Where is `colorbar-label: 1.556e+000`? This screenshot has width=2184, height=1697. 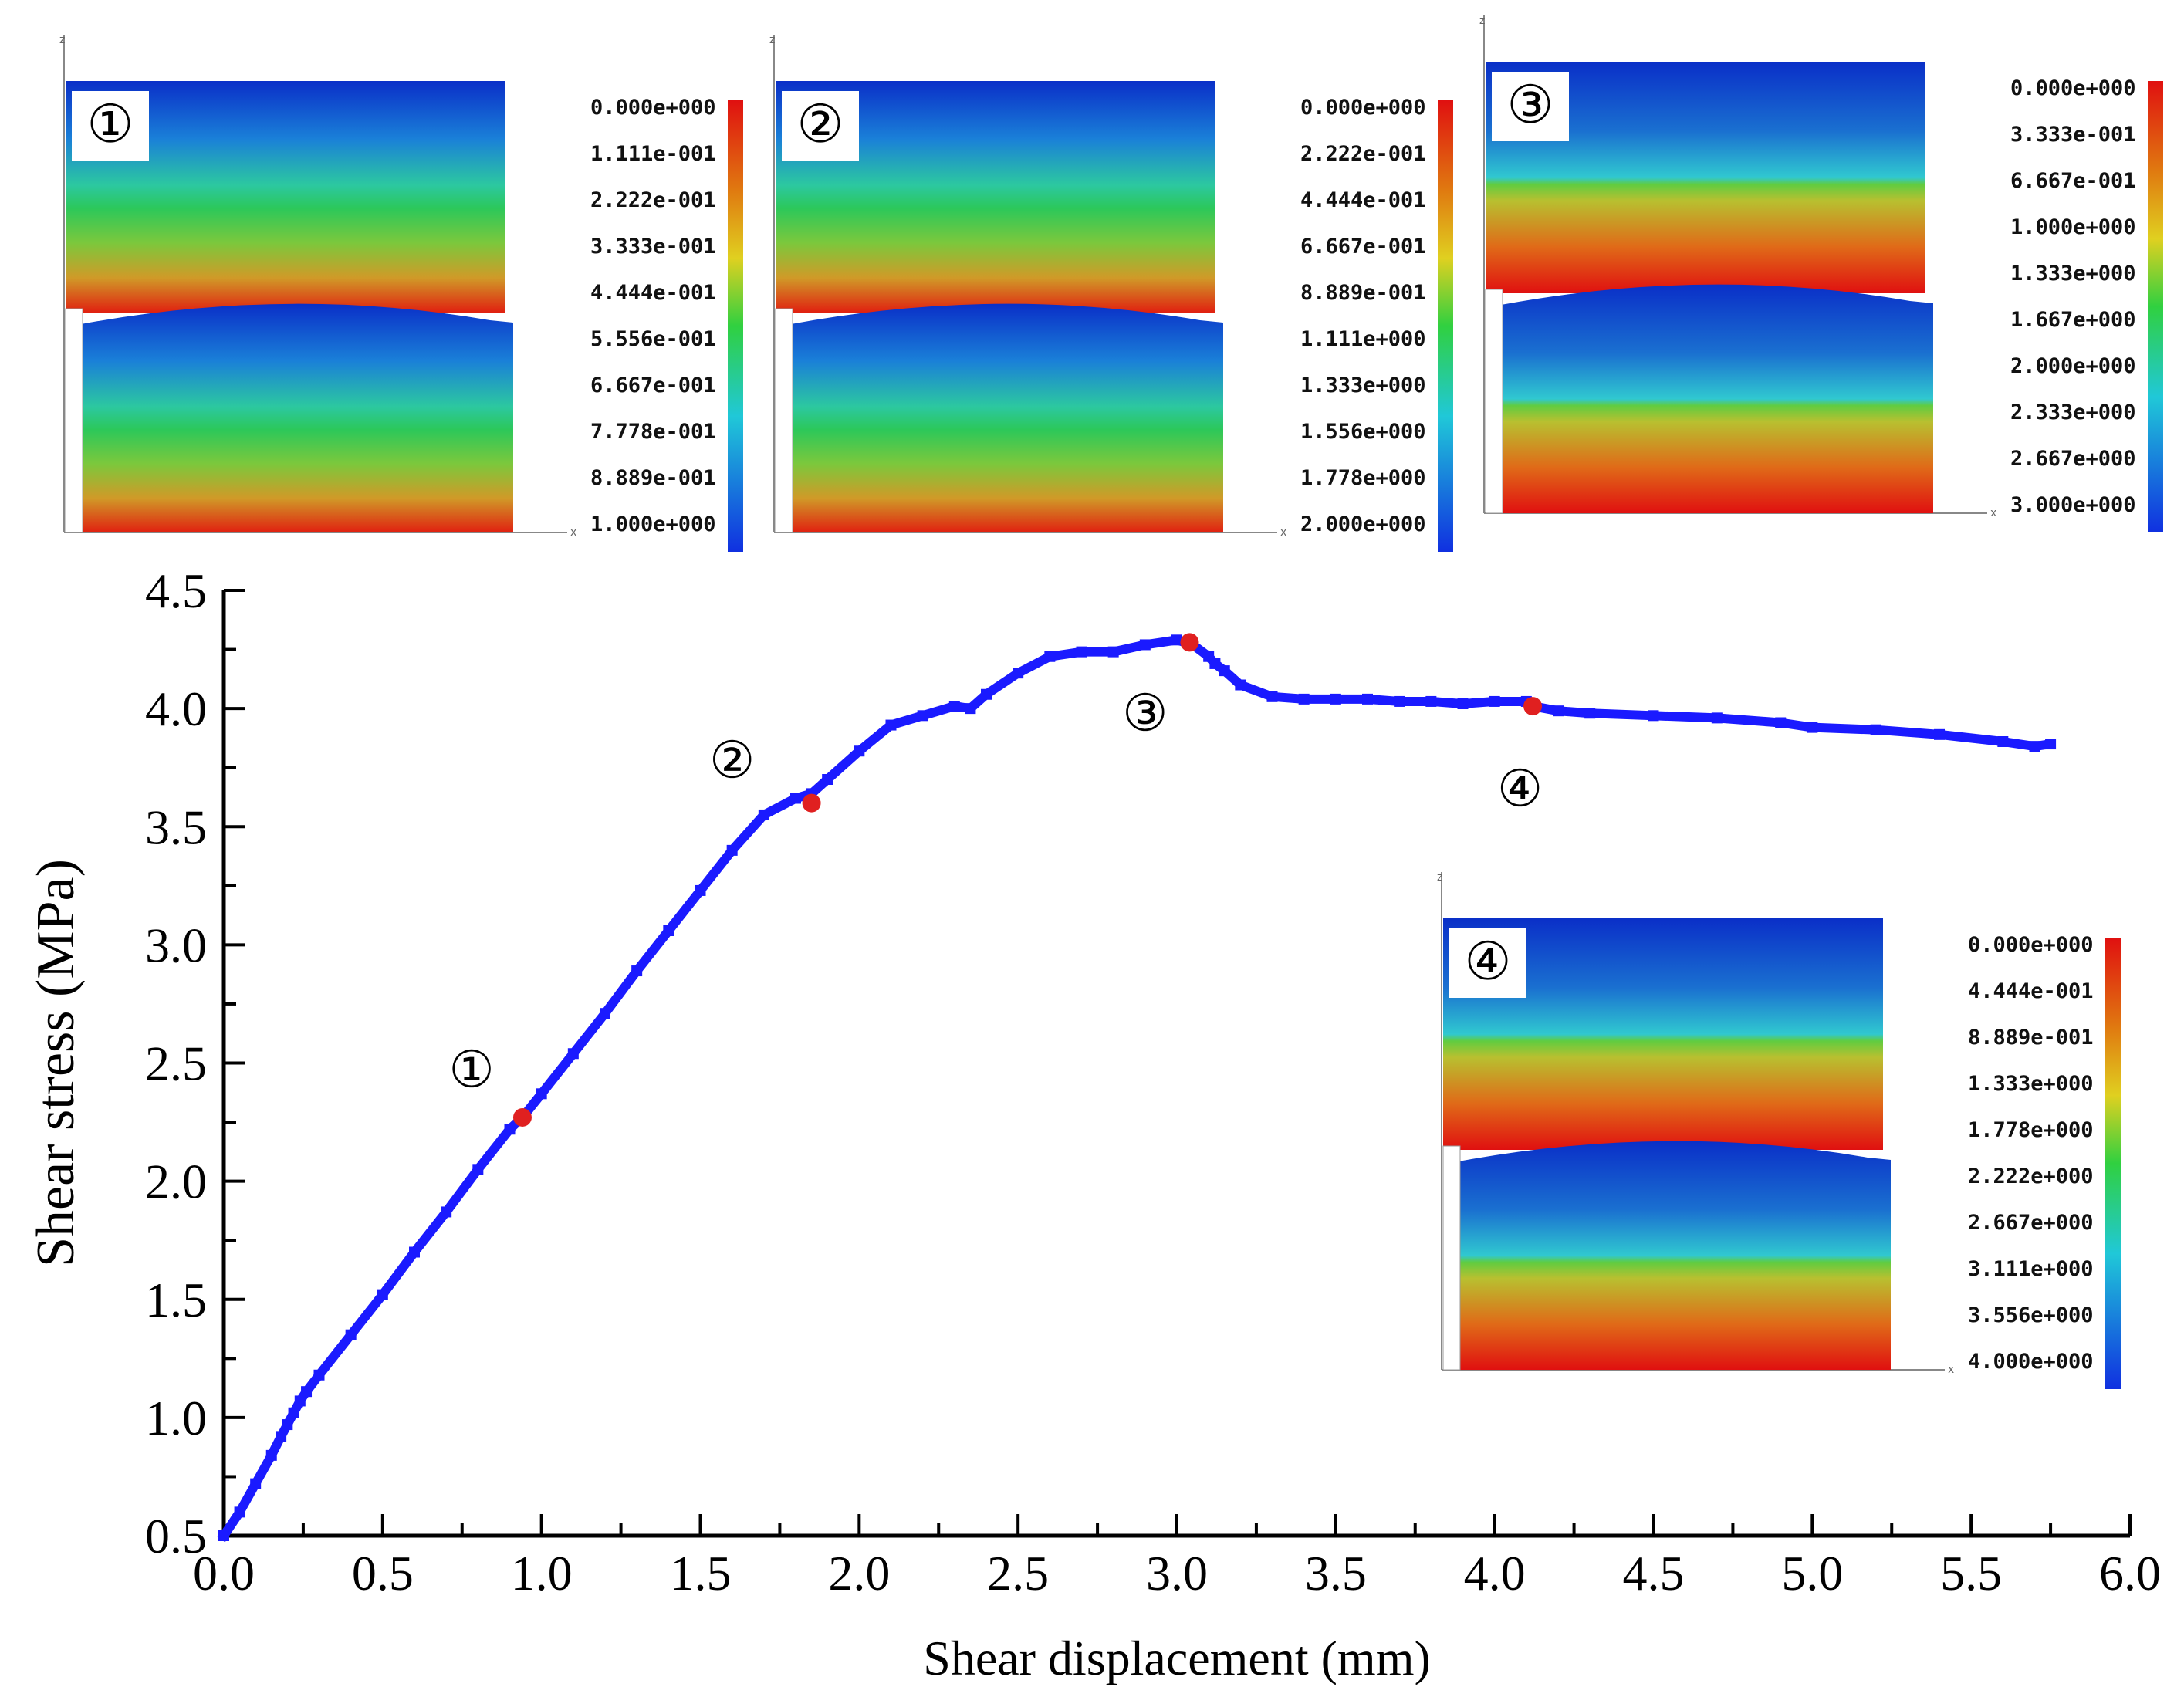 colorbar-label: 1.556e+000 is located at coordinates (1363, 432).